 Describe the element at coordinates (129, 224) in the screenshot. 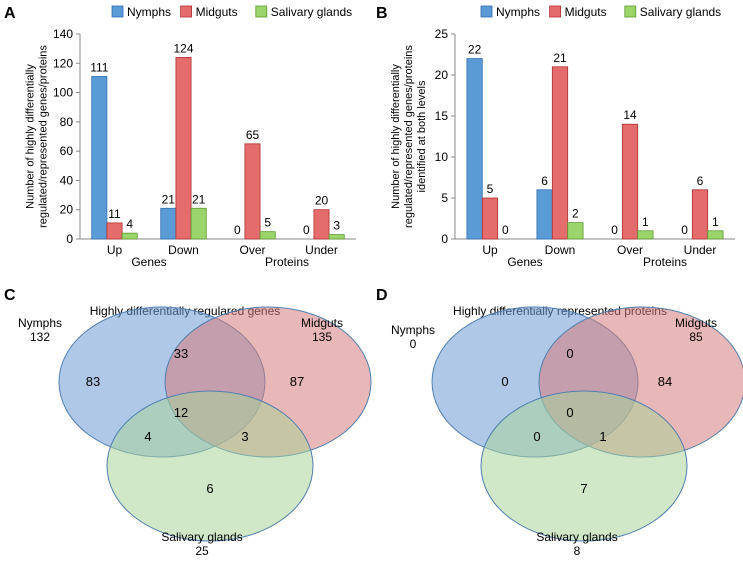

I see `value-label: 4` at that location.